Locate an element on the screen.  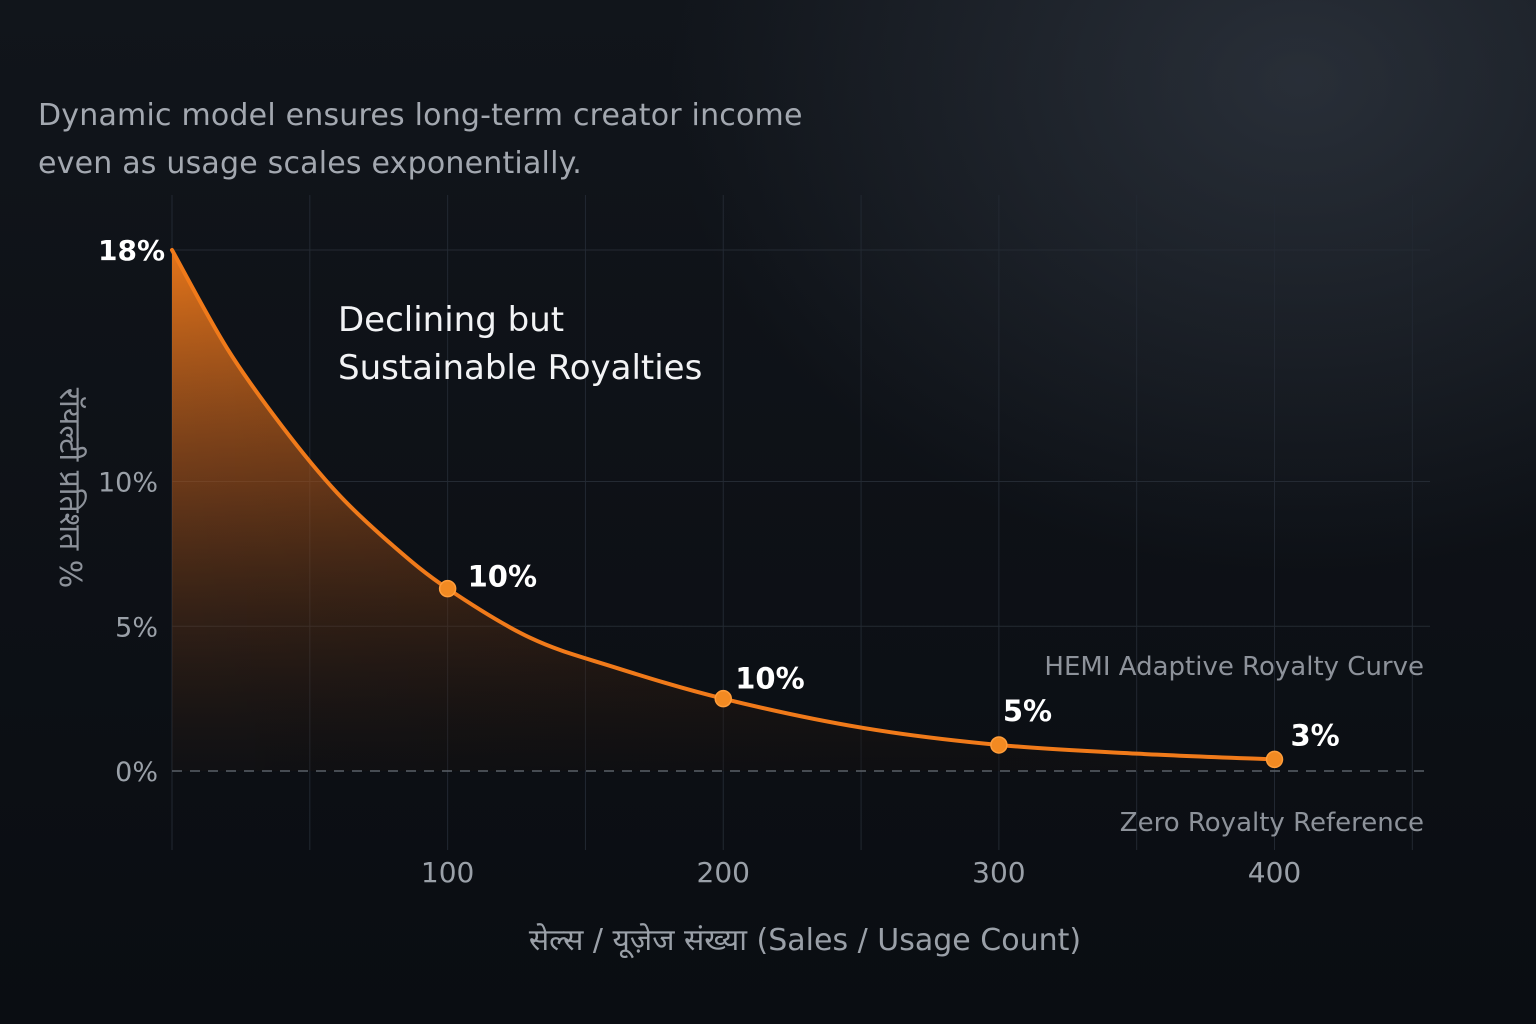
curve-annotation-line: Sustainable Royalties is located at coordinates (520, 368).